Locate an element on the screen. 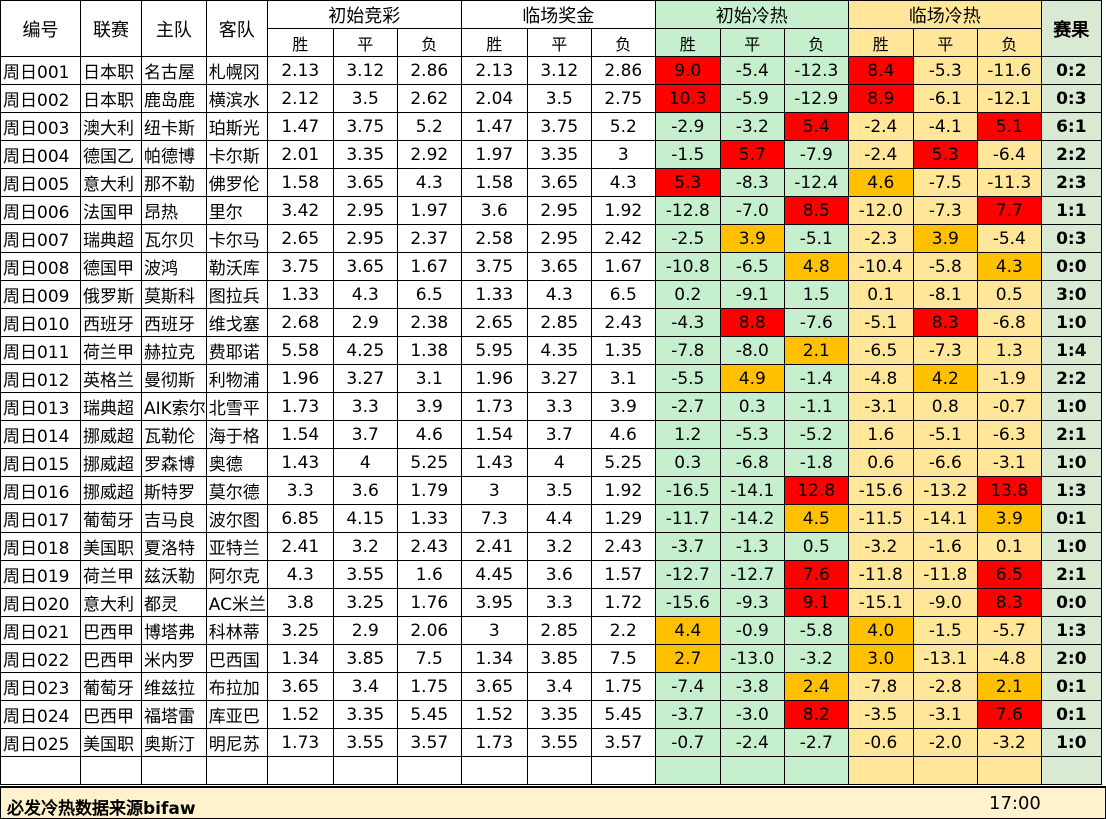 The image size is (1106, 819). home-team-cell: 纽卡斯 is located at coordinates (174, 126).